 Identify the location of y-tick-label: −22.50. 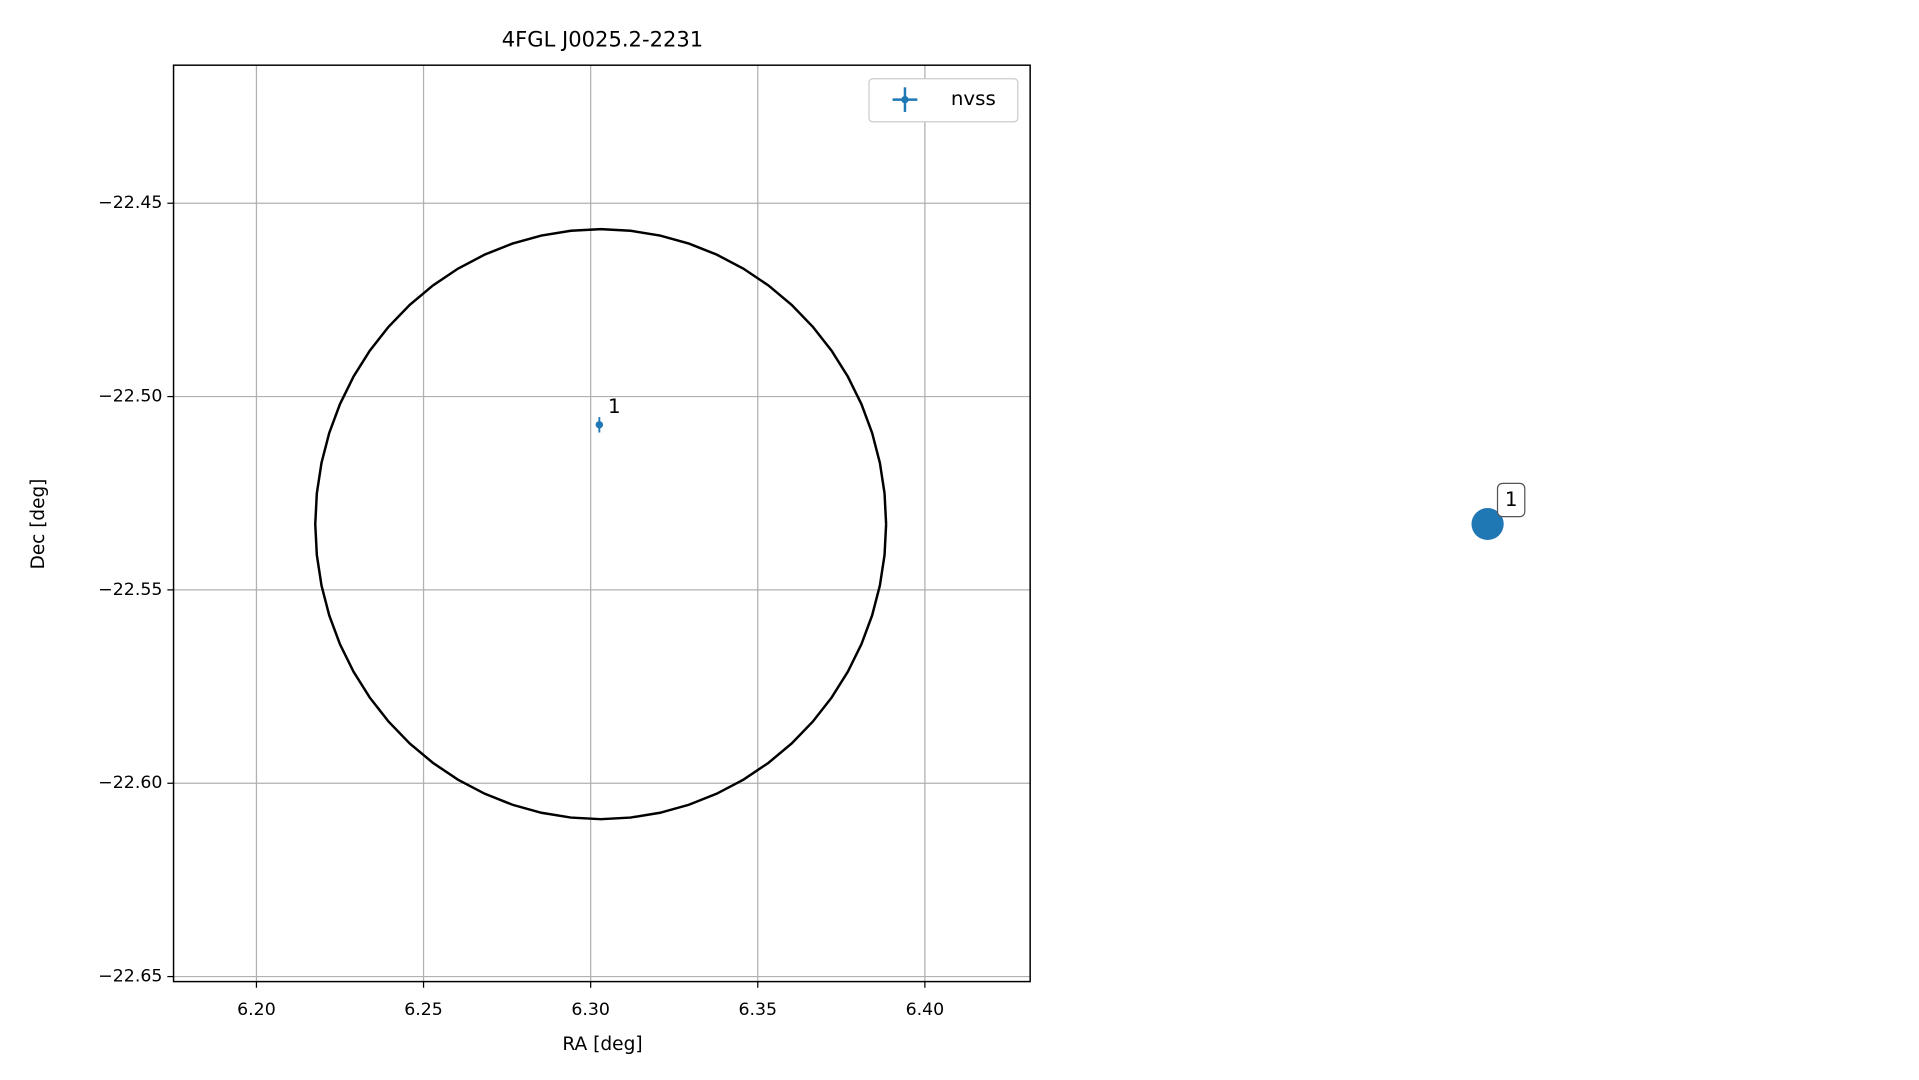
(130, 397).